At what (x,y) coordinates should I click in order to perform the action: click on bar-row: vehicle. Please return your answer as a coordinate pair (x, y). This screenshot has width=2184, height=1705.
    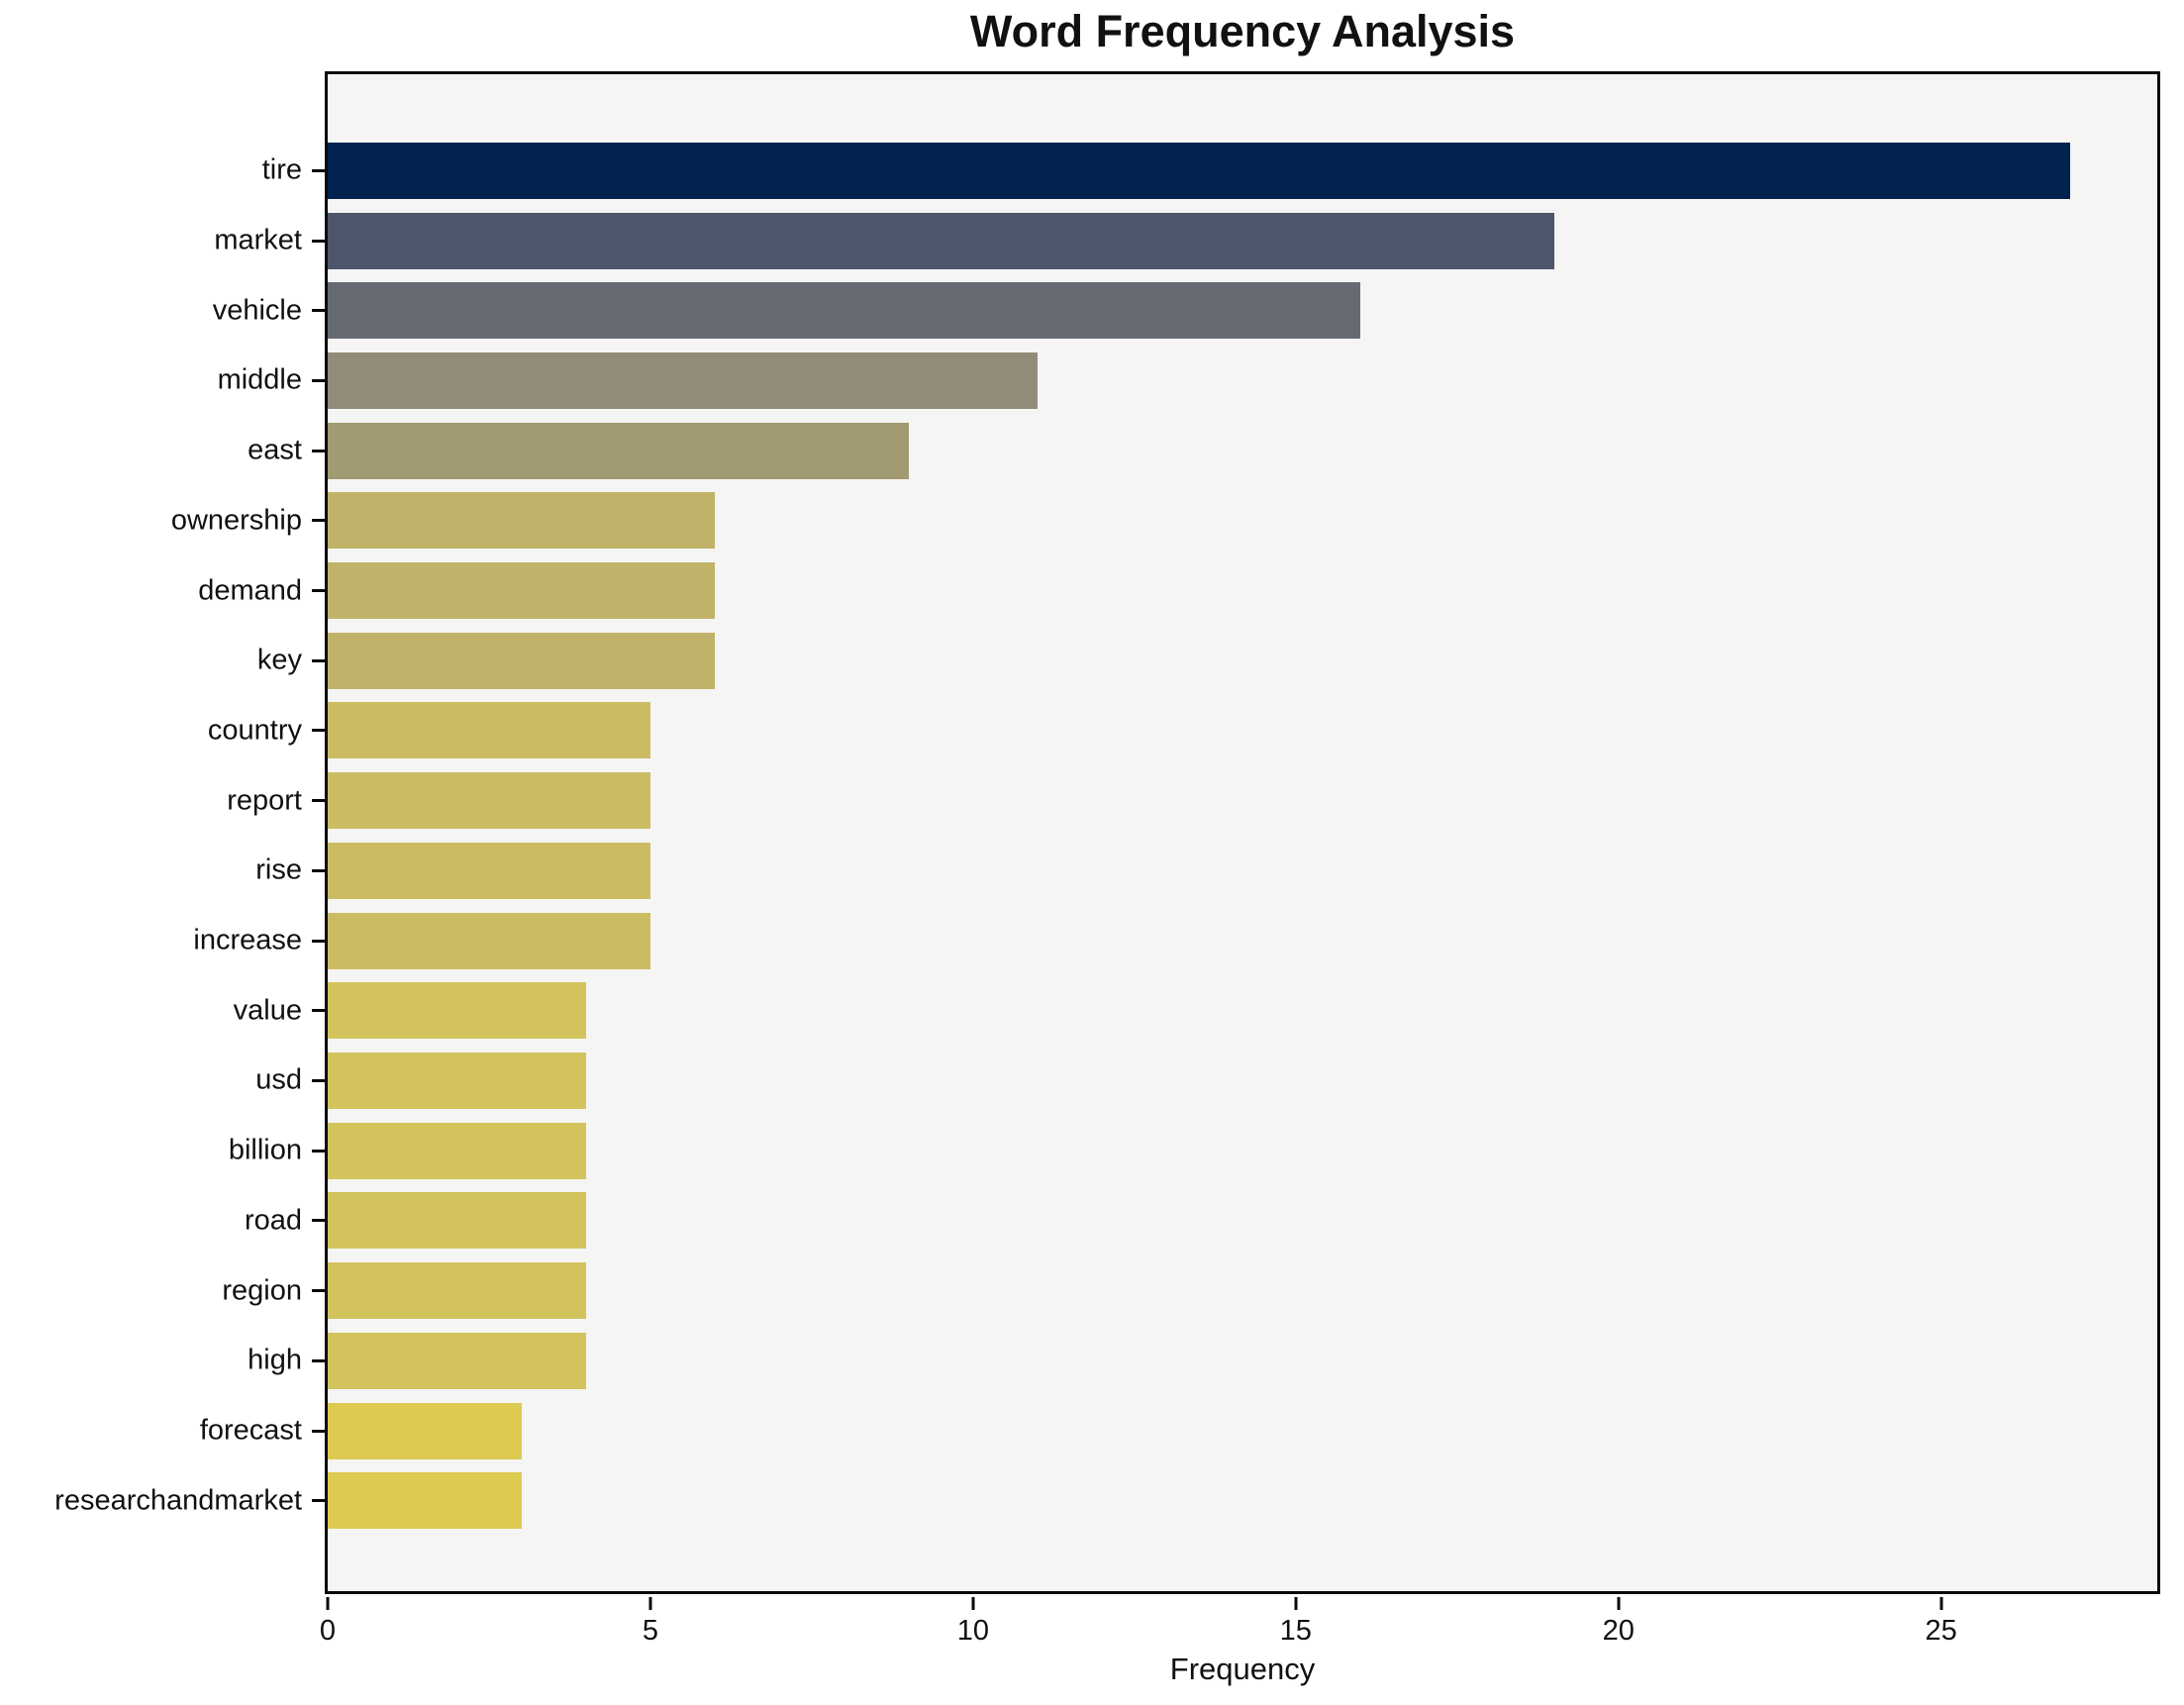
    Looking at the image, I should click on (1185, 310).